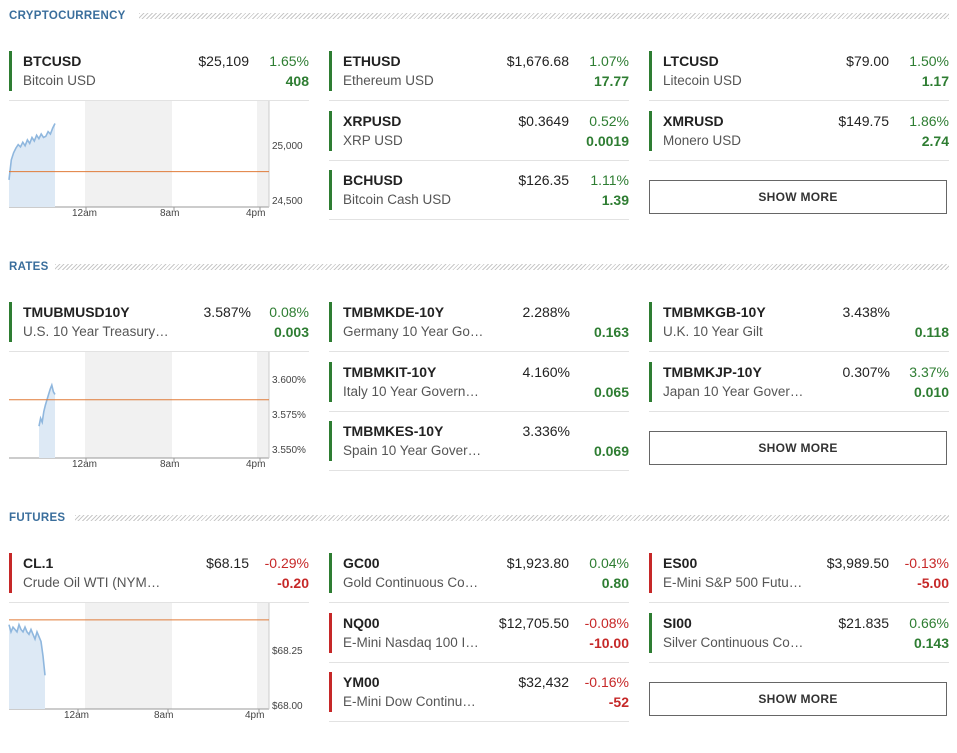 Image resolution: width=957 pixels, height=753 pixels. What do you see at coordinates (373, 180) in the screenshot?
I see `quote-symbol: BCHUSD` at bounding box center [373, 180].